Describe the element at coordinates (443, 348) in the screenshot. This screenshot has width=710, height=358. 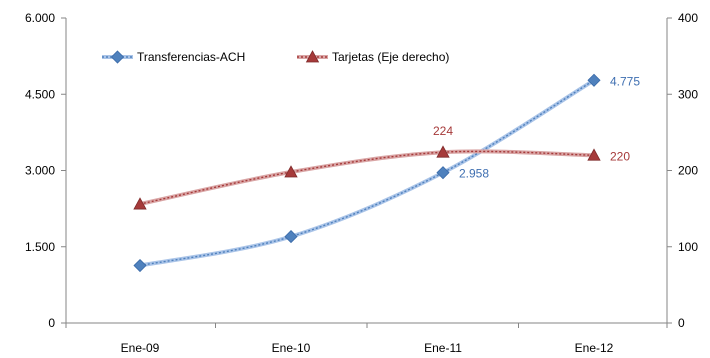
I see `x-tick-label: Ene-11` at that location.